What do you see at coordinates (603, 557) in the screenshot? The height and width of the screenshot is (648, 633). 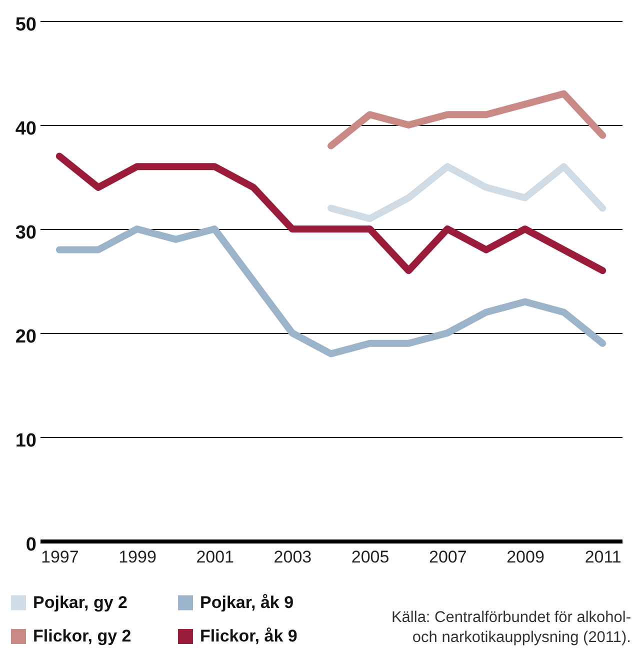 I see `x-tick-label: 2011` at bounding box center [603, 557].